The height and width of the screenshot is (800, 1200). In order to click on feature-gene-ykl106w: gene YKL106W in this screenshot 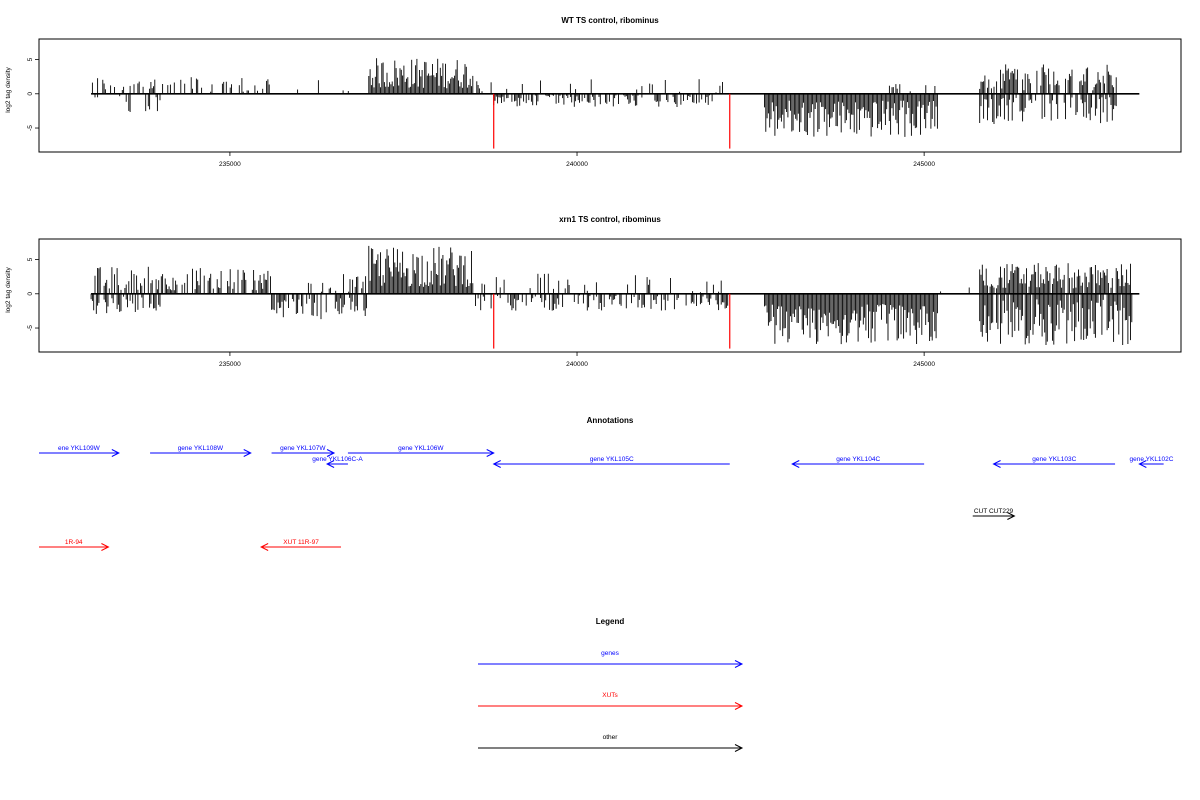, I will do `click(421, 451)`.